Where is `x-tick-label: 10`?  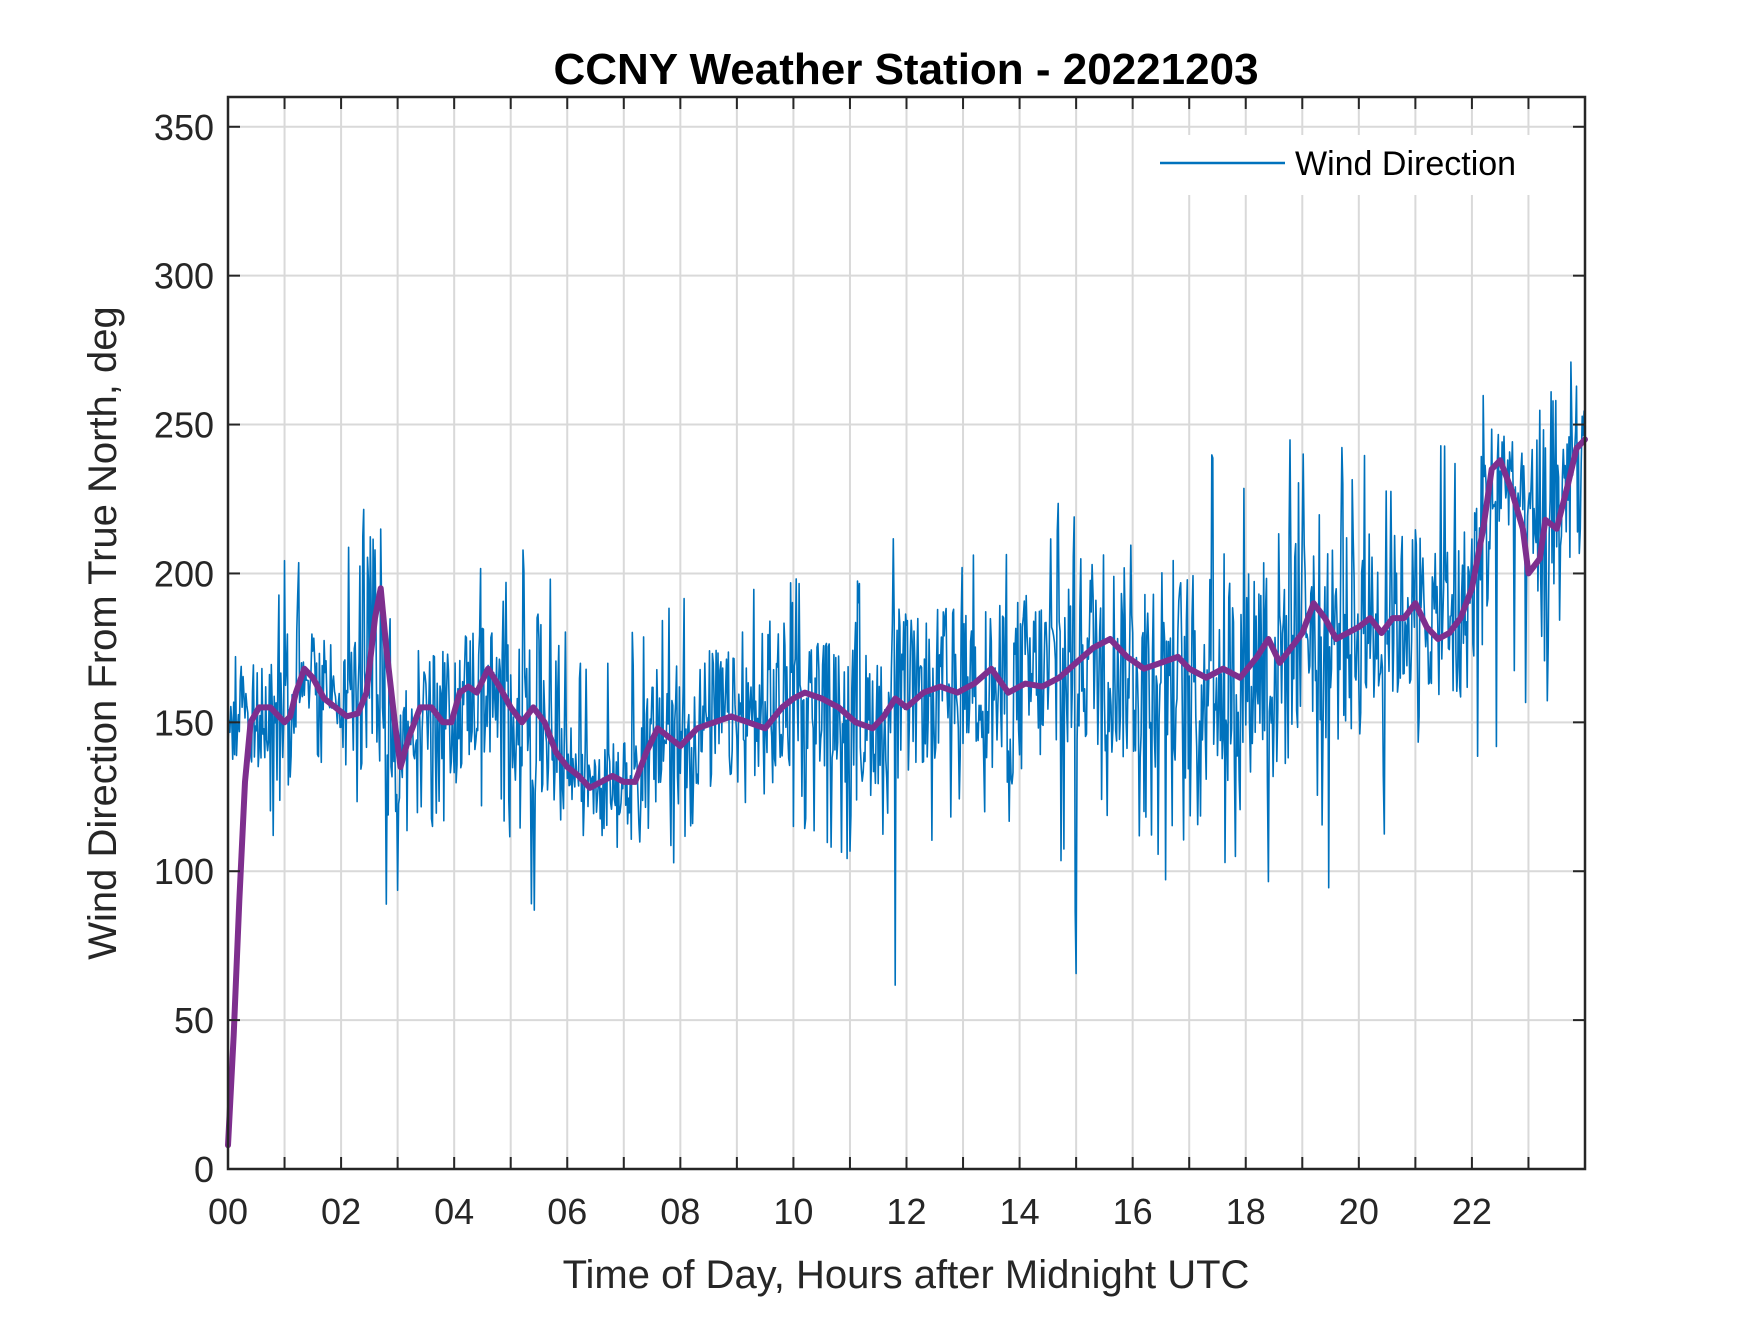 x-tick-label: 10 is located at coordinates (793, 1211).